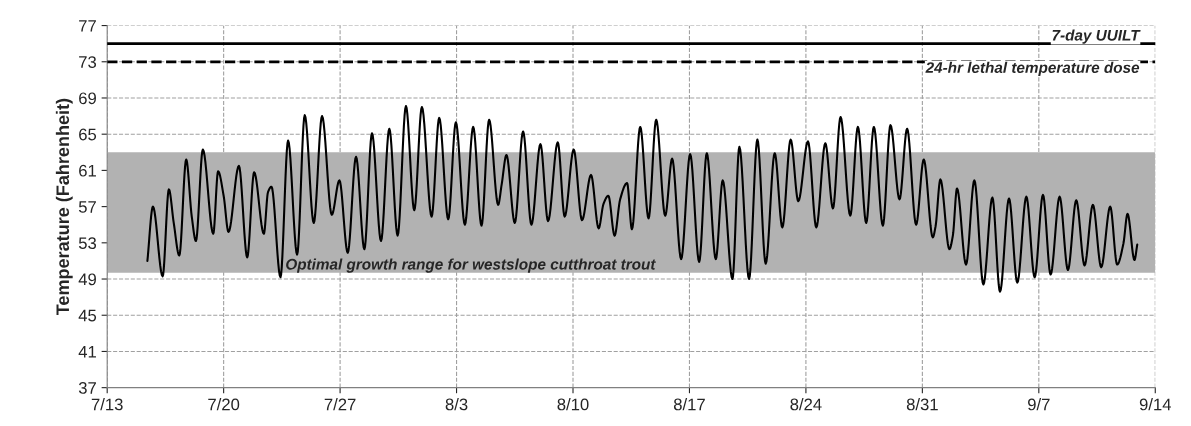 The image size is (1191, 426). Describe the element at coordinates (573, 404) in the screenshot. I see `x-tick-label: 8/10` at that location.